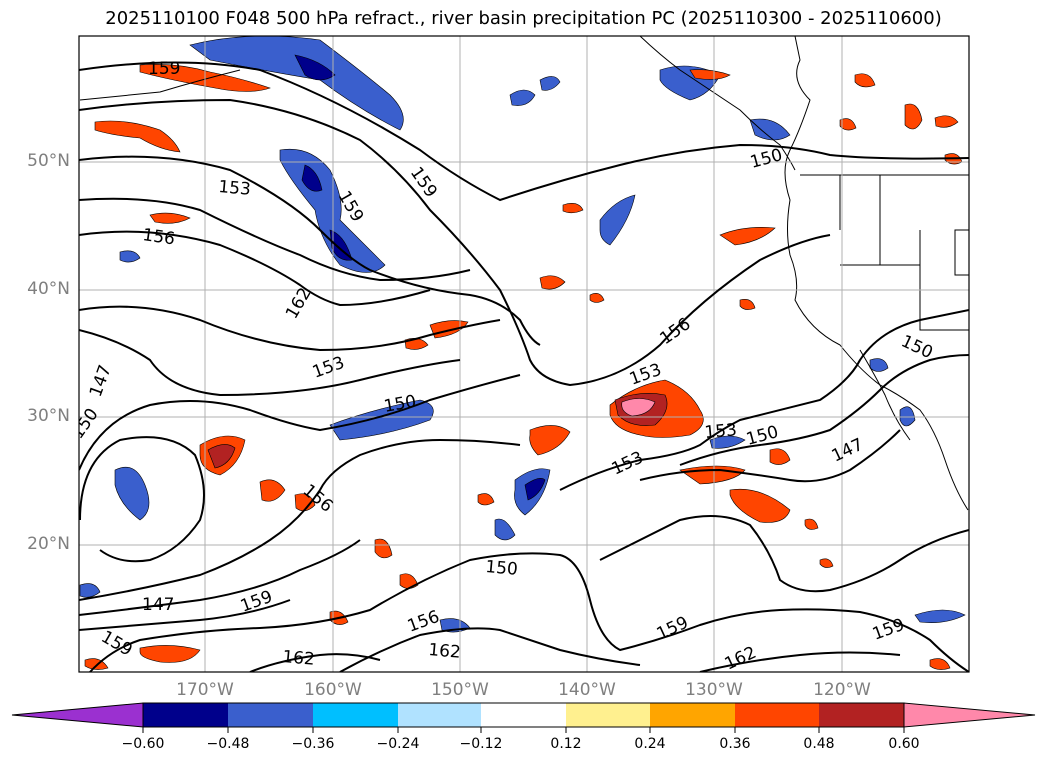  I want to click on colorbar-tick-label: 0.24, so click(650, 744).